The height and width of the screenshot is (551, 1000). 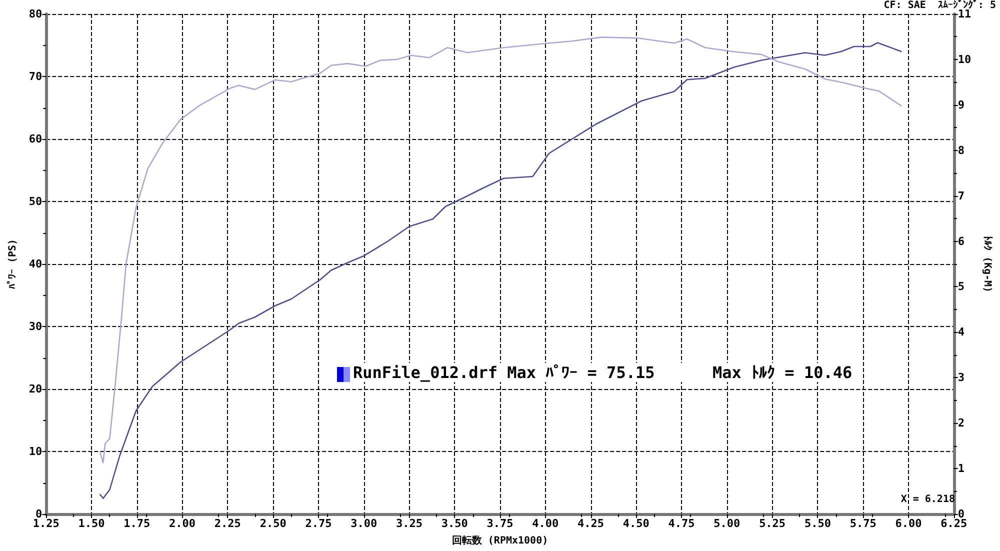 What do you see at coordinates (35, 76) in the screenshot?
I see `y-tick-label: 70` at bounding box center [35, 76].